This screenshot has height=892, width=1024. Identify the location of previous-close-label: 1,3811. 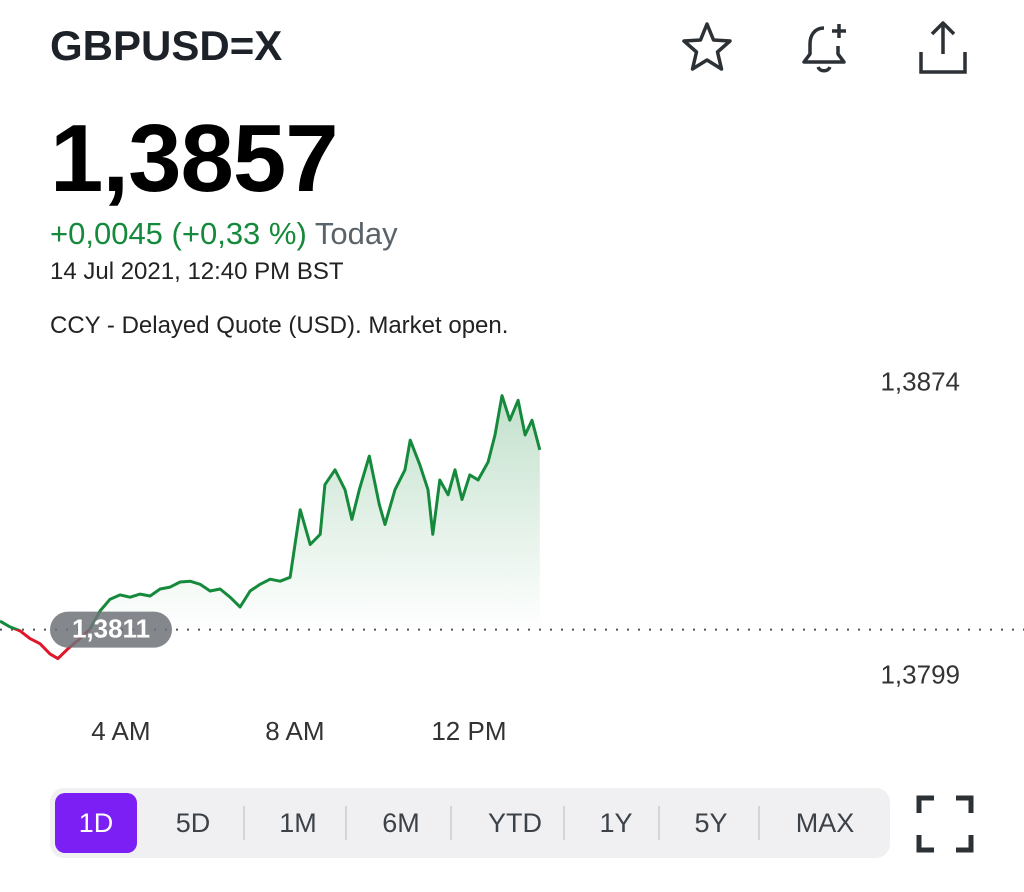
(111, 629).